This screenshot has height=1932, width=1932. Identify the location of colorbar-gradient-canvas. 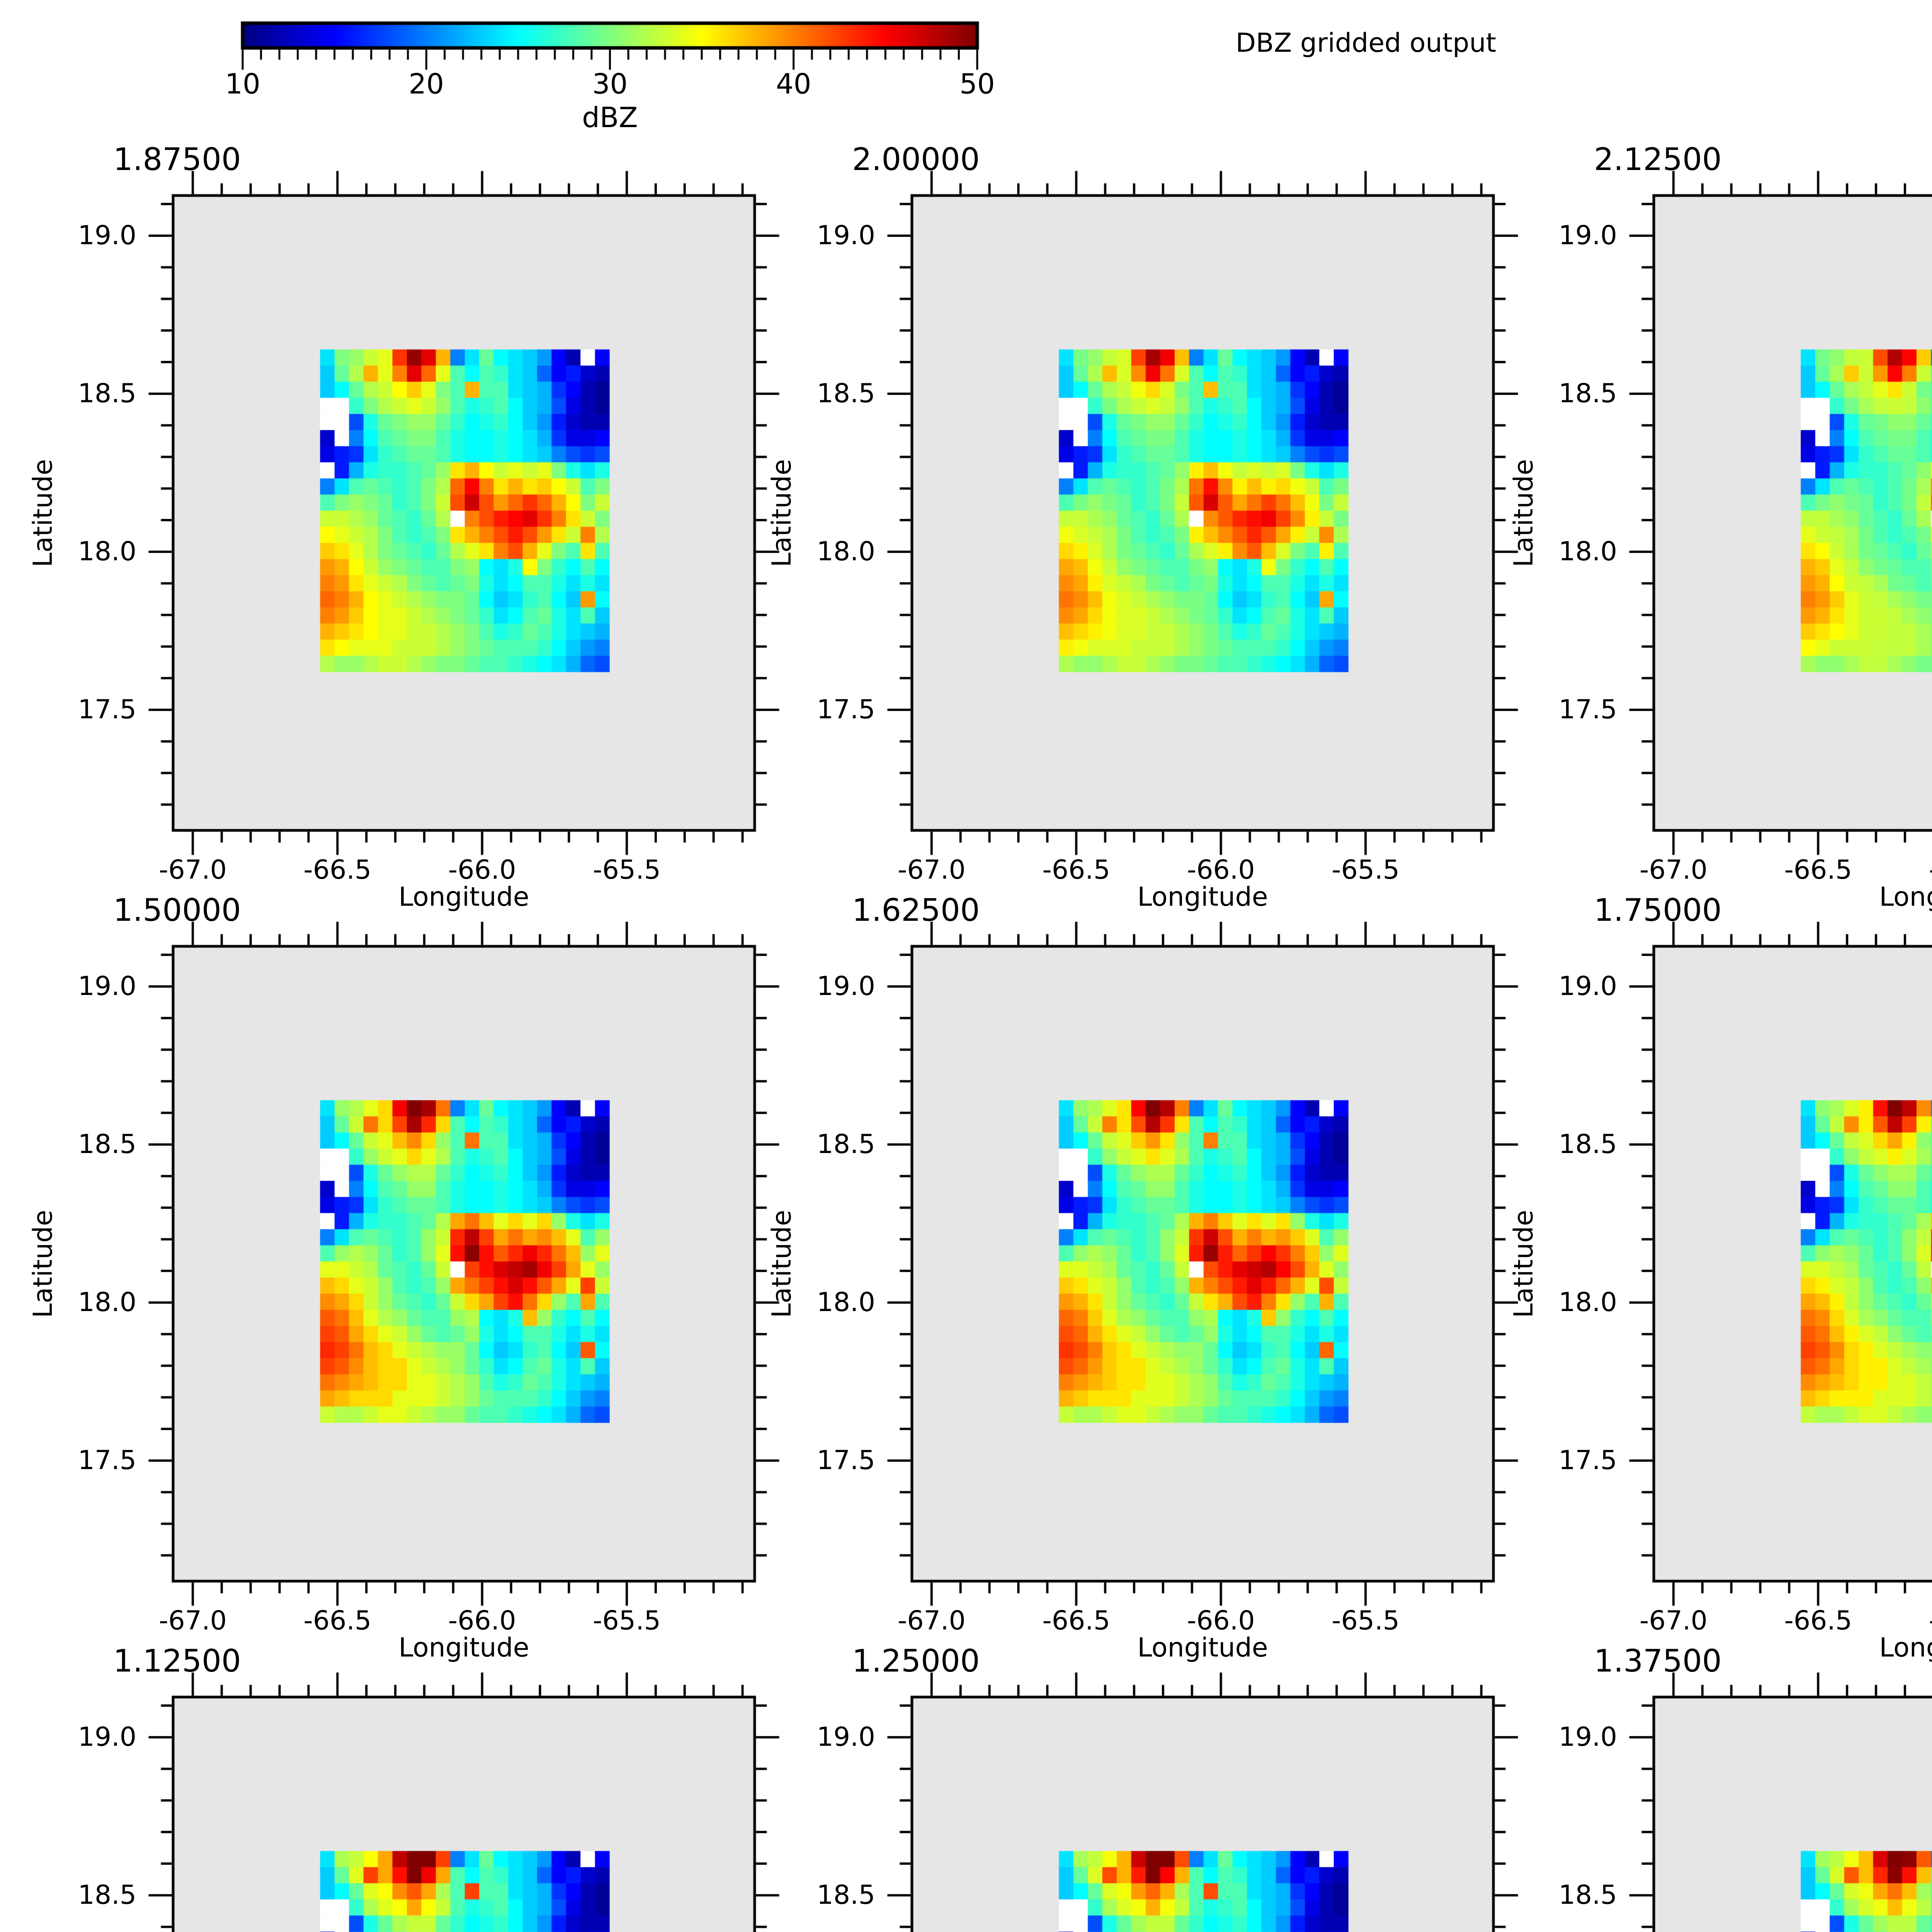
(620, 43).